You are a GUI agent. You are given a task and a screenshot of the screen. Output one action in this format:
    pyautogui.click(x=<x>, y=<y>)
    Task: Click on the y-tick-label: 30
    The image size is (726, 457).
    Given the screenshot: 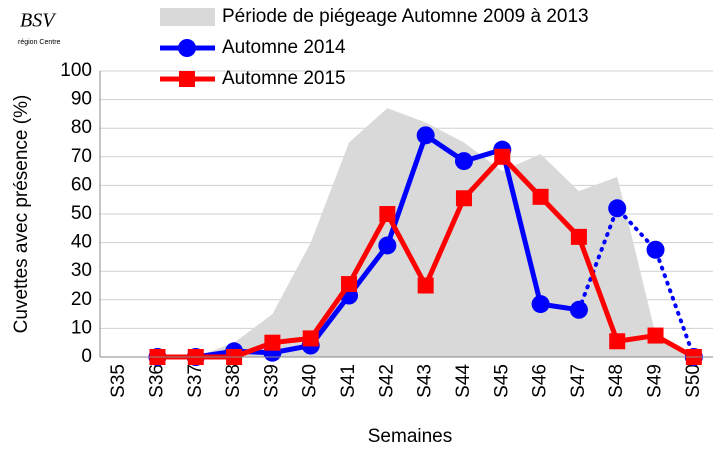 What is the action you would take?
    pyautogui.click(x=81, y=270)
    